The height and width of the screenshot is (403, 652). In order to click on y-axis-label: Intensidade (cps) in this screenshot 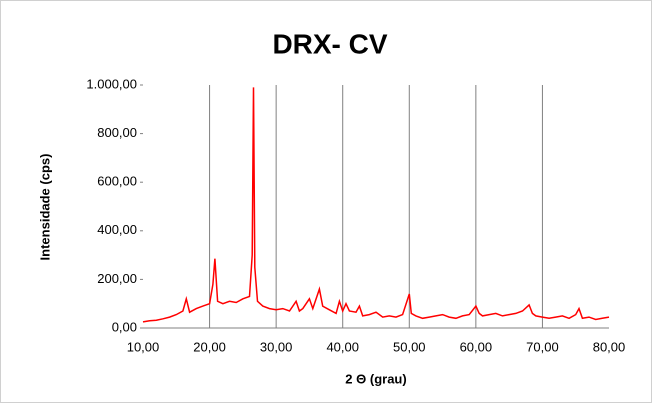, I will do `click(44, 207)`.